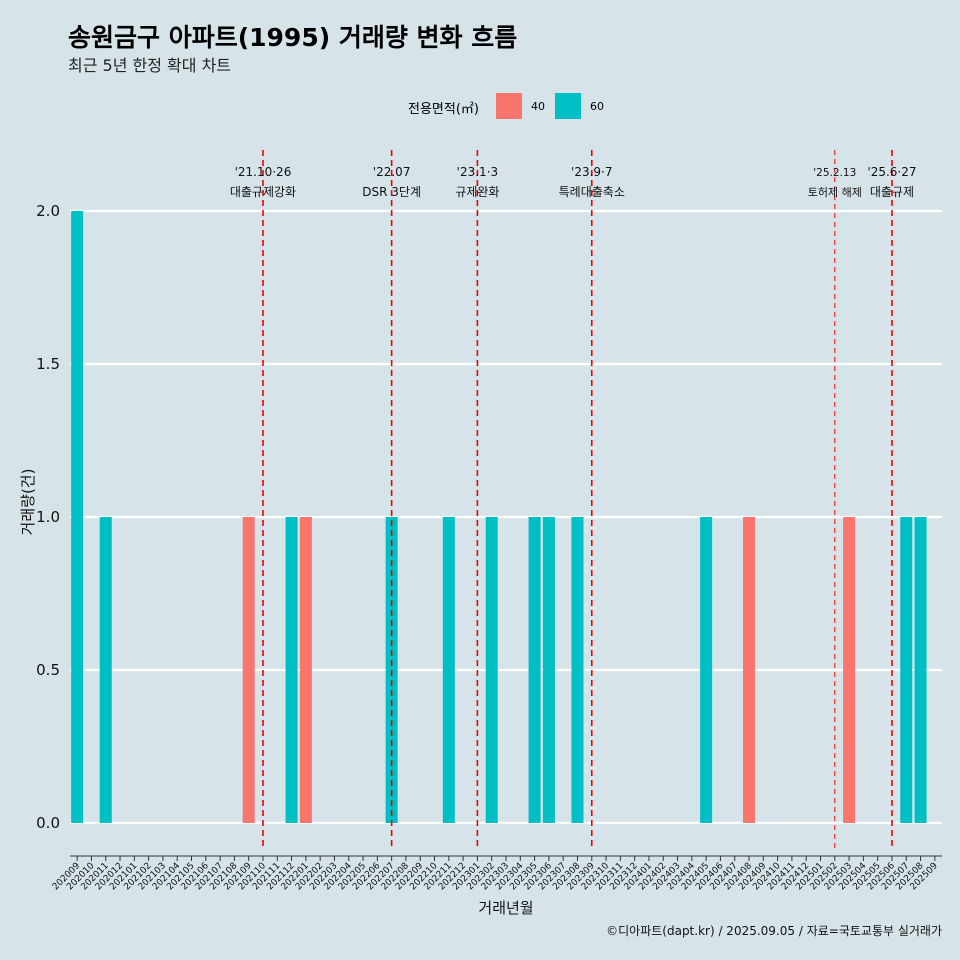 The height and width of the screenshot is (960, 960). Describe the element at coordinates (443, 109) in the screenshot. I see `legend-title: 전용면적(㎡)` at that location.